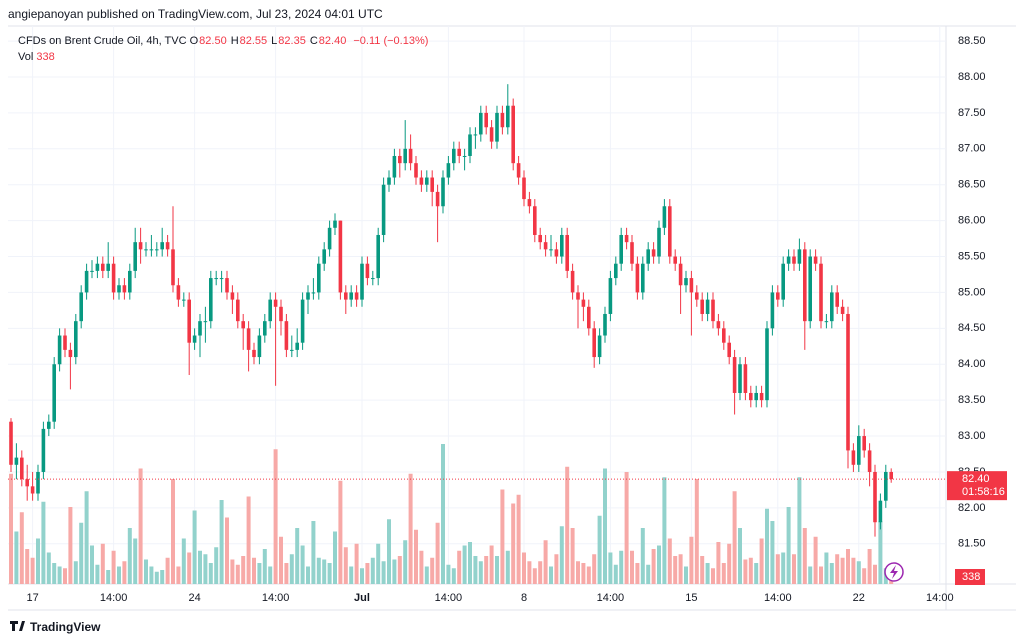  Describe the element at coordinates (332, 41) in the screenshot. I see `ohlc-value: 82.40` at that location.